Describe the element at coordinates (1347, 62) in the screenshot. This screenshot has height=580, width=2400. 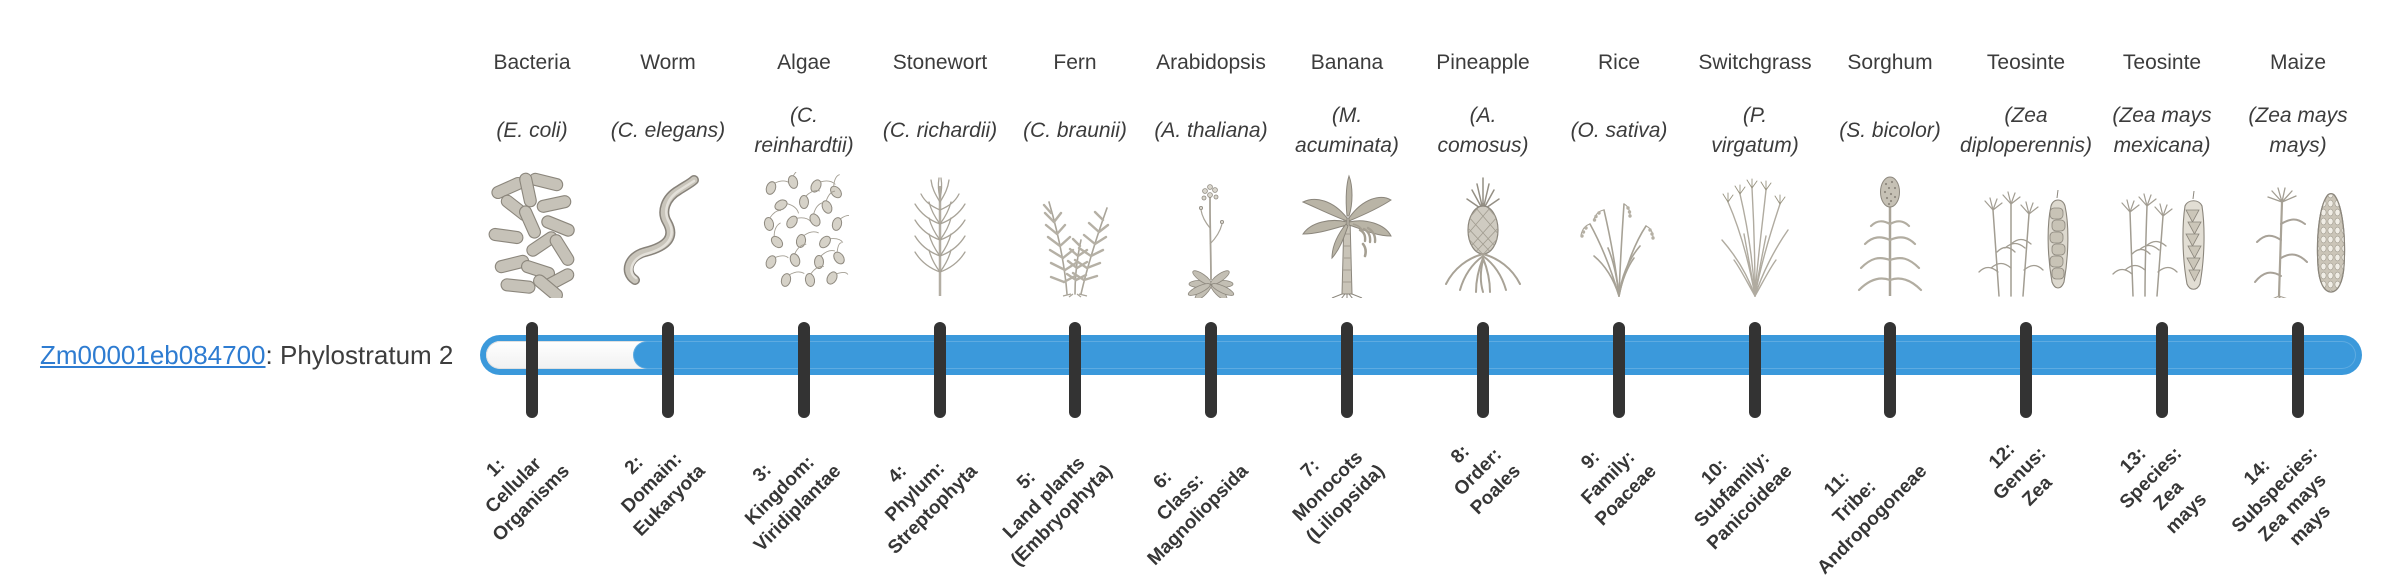
I see `organism-name: Banana` at that location.